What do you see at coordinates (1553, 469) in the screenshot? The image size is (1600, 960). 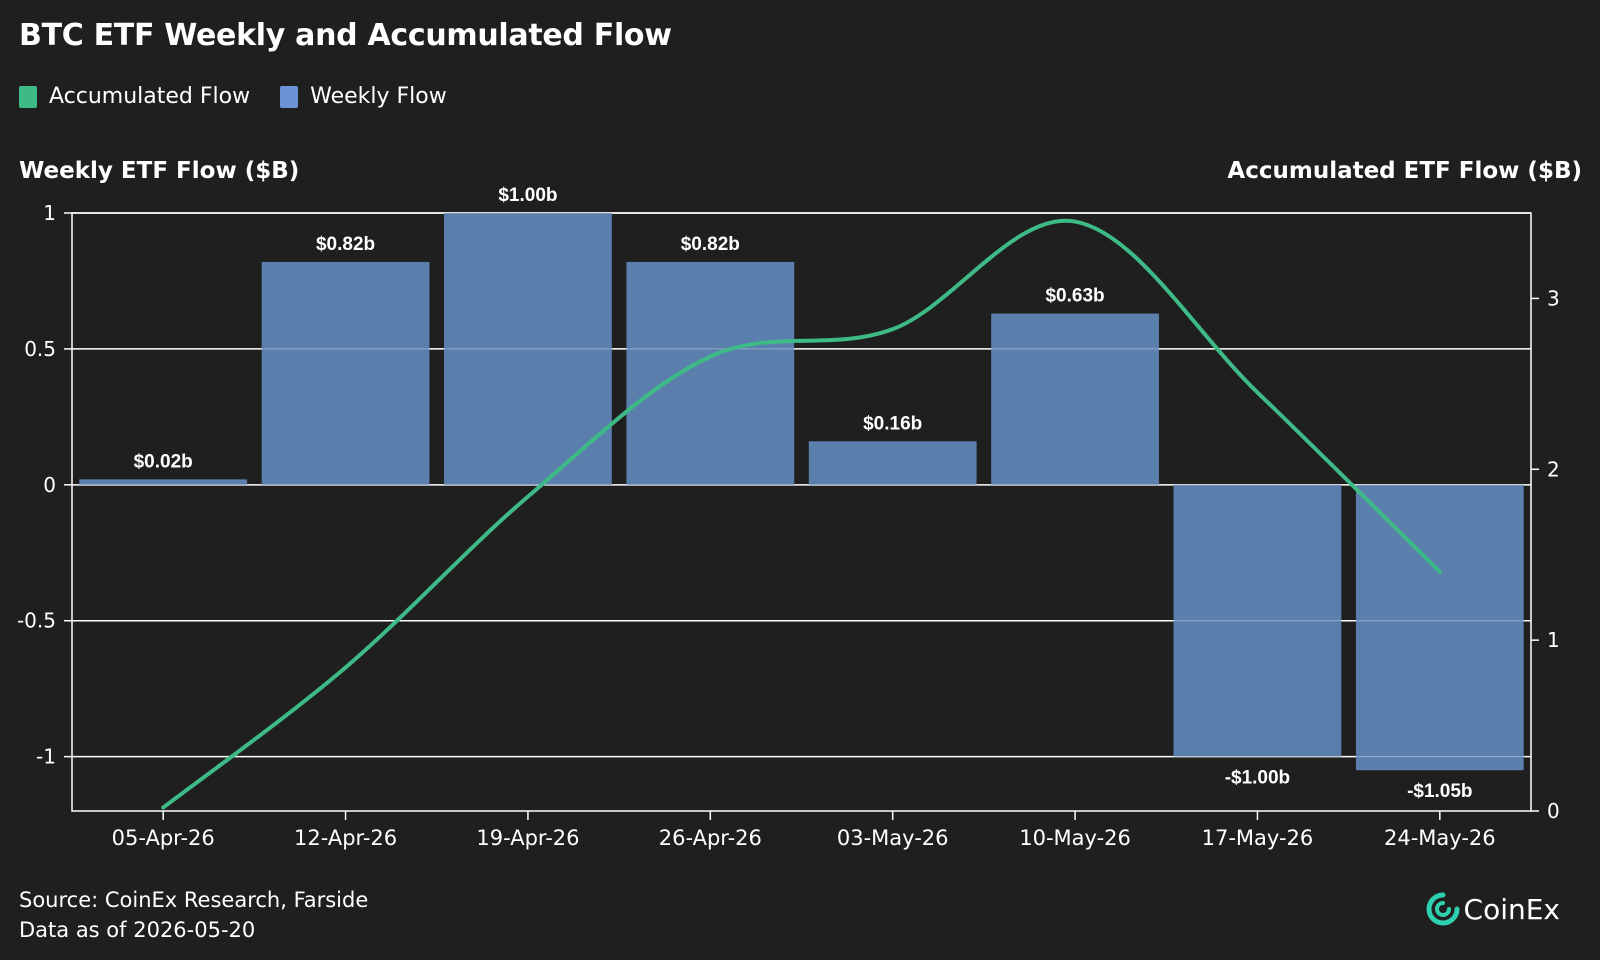 I see `right-tick-label: 2` at bounding box center [1553, 469].